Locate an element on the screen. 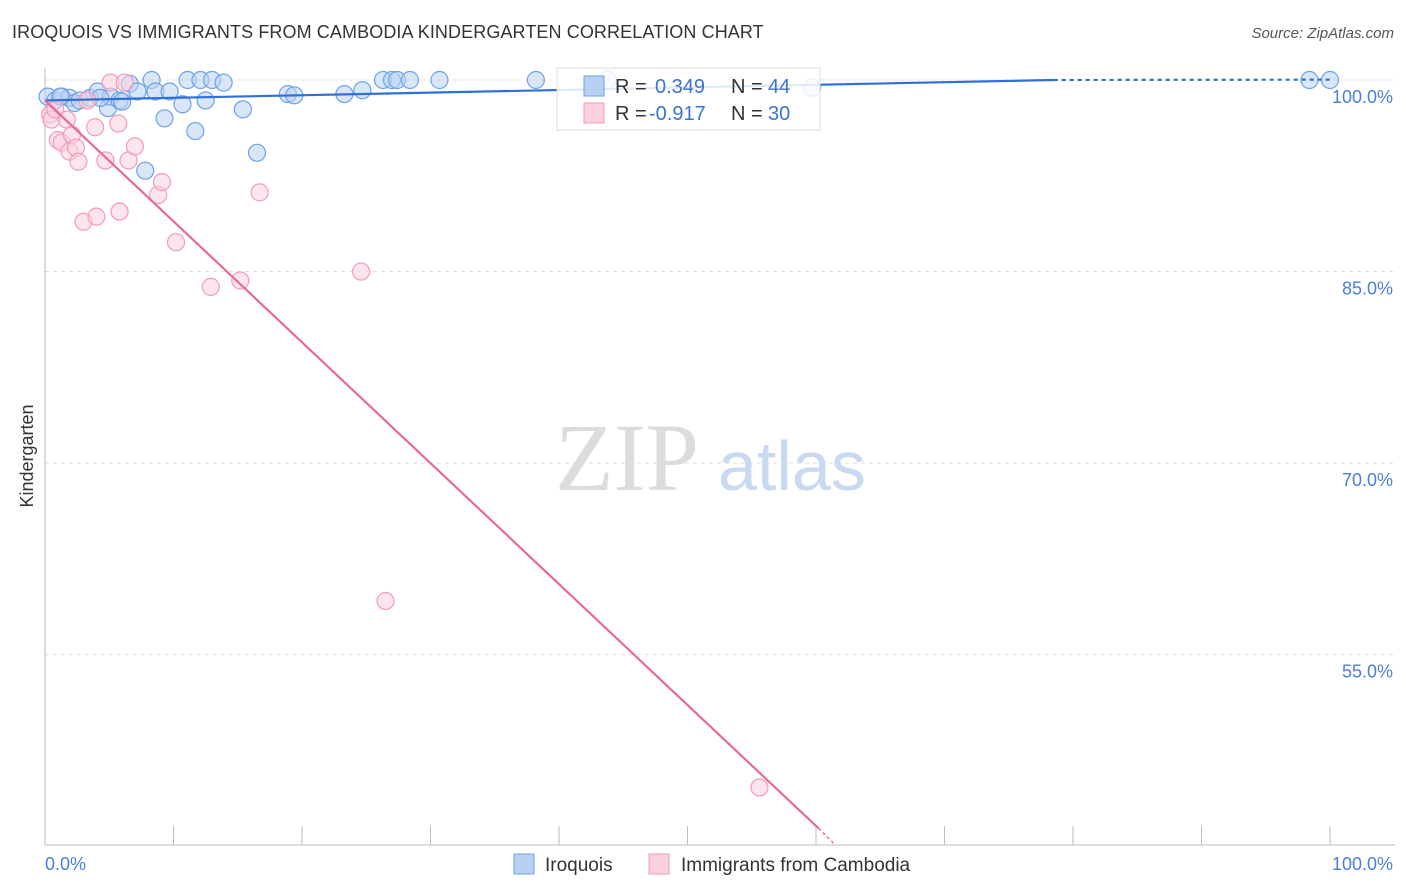  trend-line-iroquois is located at coordinates (549, 90).